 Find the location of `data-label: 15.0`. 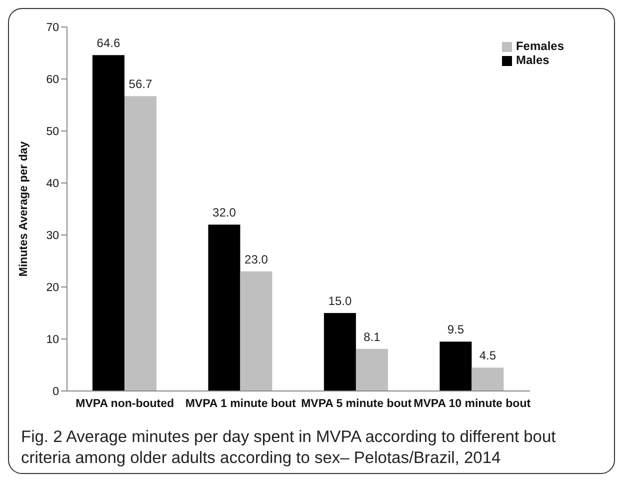

data-label: 15.0 is located at coordinates (340, 301).